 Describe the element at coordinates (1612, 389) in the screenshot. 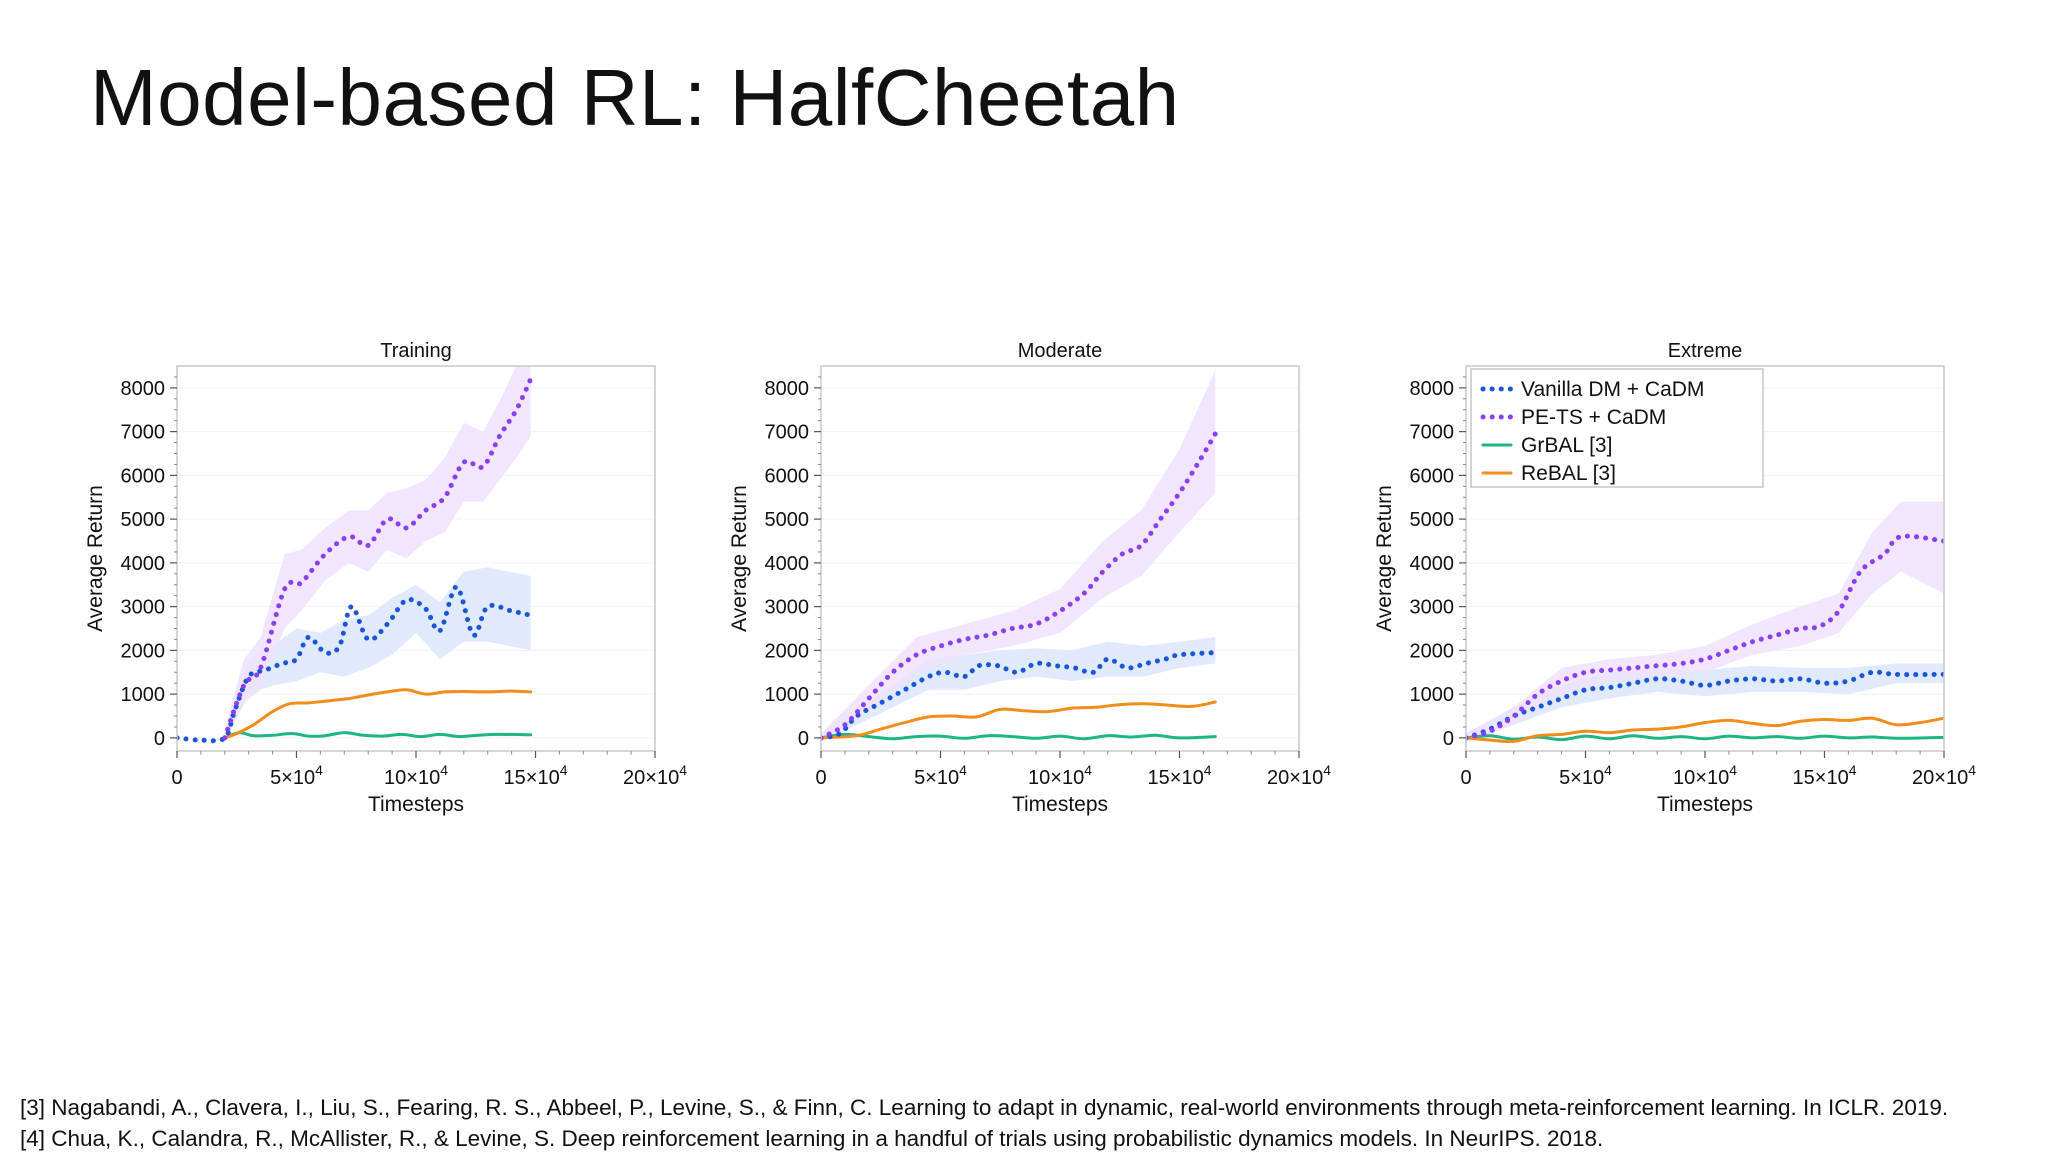

I see `legend-label-vanilla: Vanilla DM + CaDM` at that location.